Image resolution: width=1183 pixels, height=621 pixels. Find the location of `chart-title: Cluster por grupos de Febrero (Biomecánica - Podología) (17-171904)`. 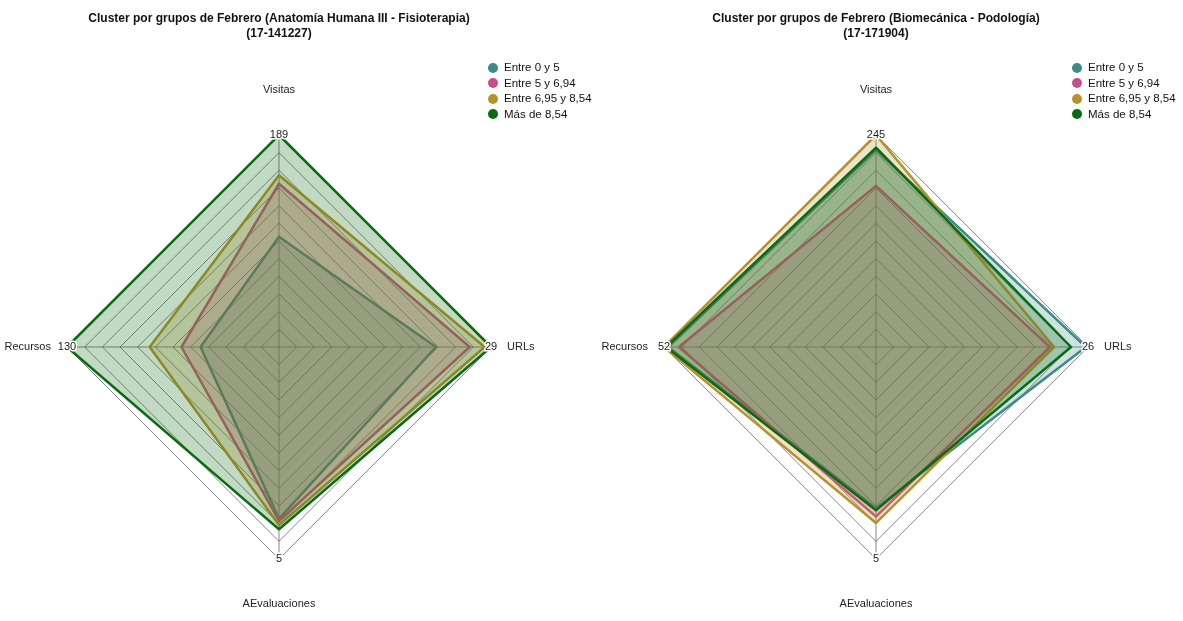

chart-title: Cluster por grupos de Febrero (Biomecánica - Podología) (17-171904) is located at coordinates (876, 26).